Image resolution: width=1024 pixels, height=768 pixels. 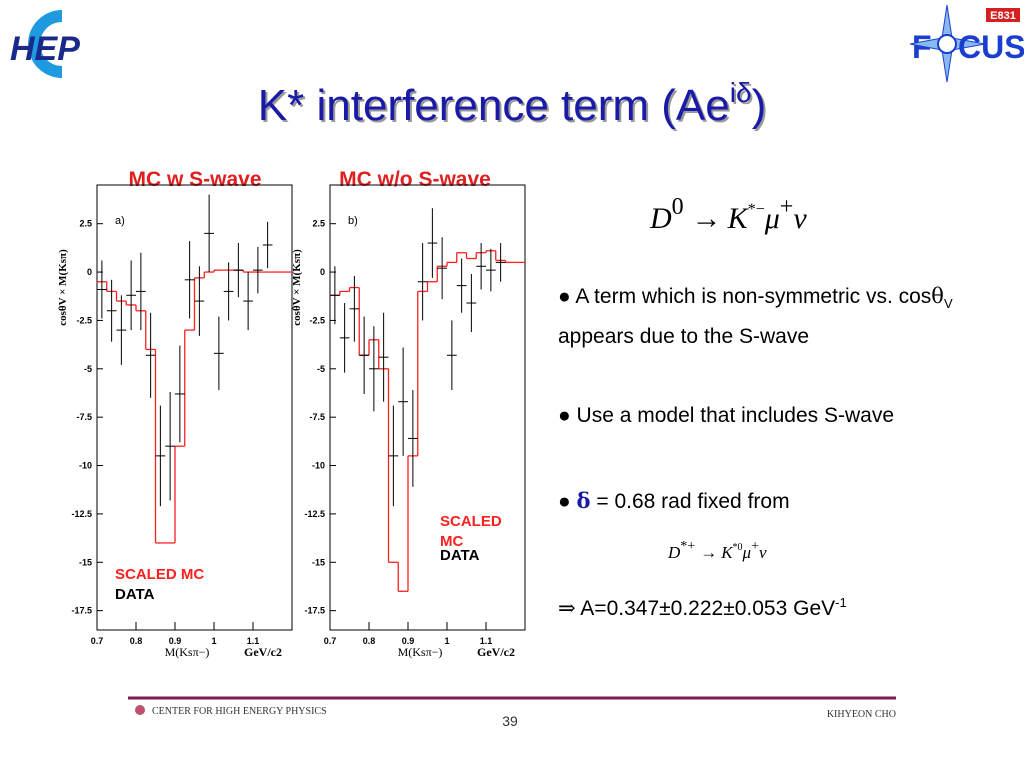 I want to click on logo-text: HEP, so click(x=45, y=49).